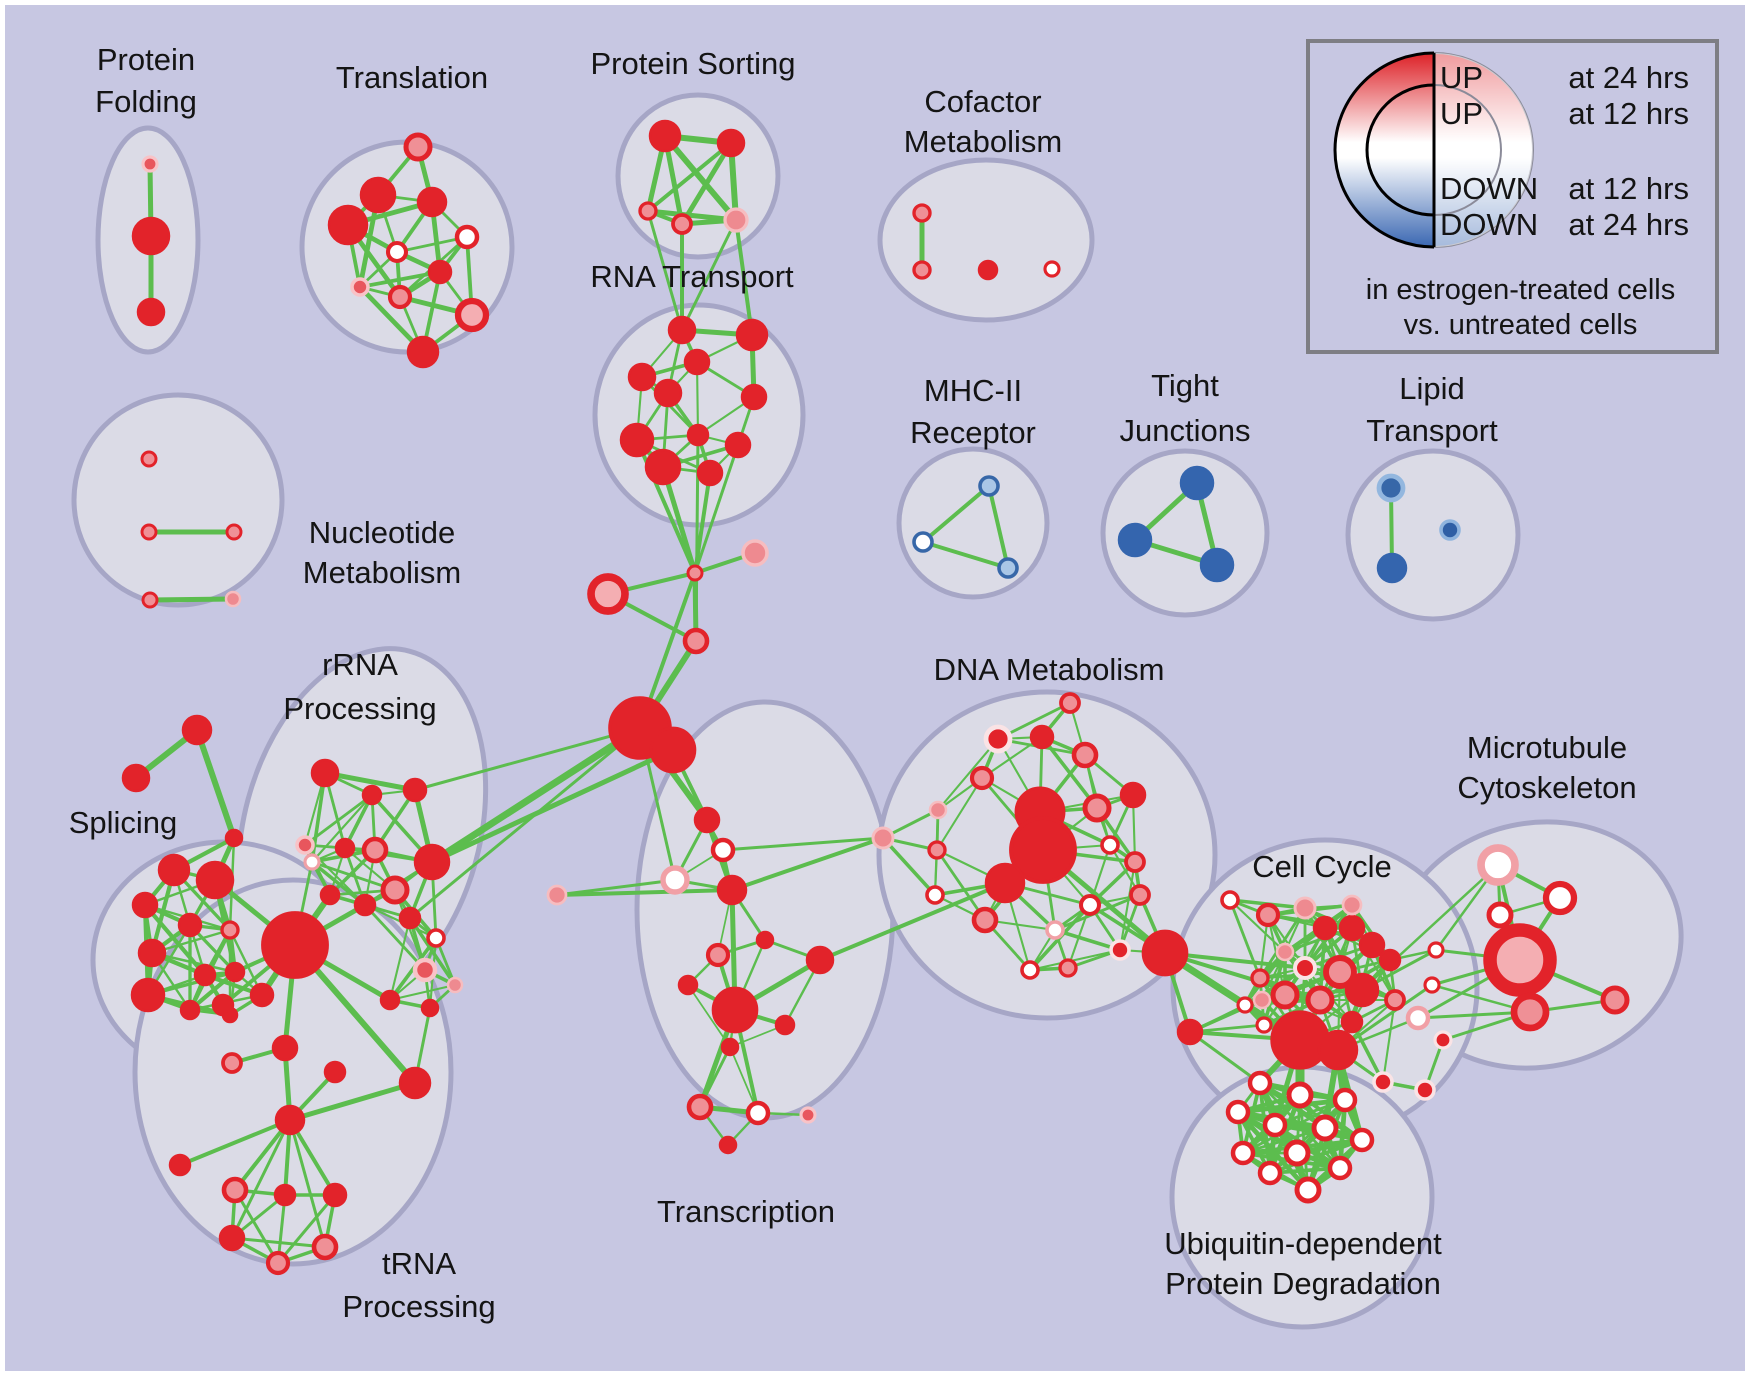  I want to click on node-e5, so click(233, 599).